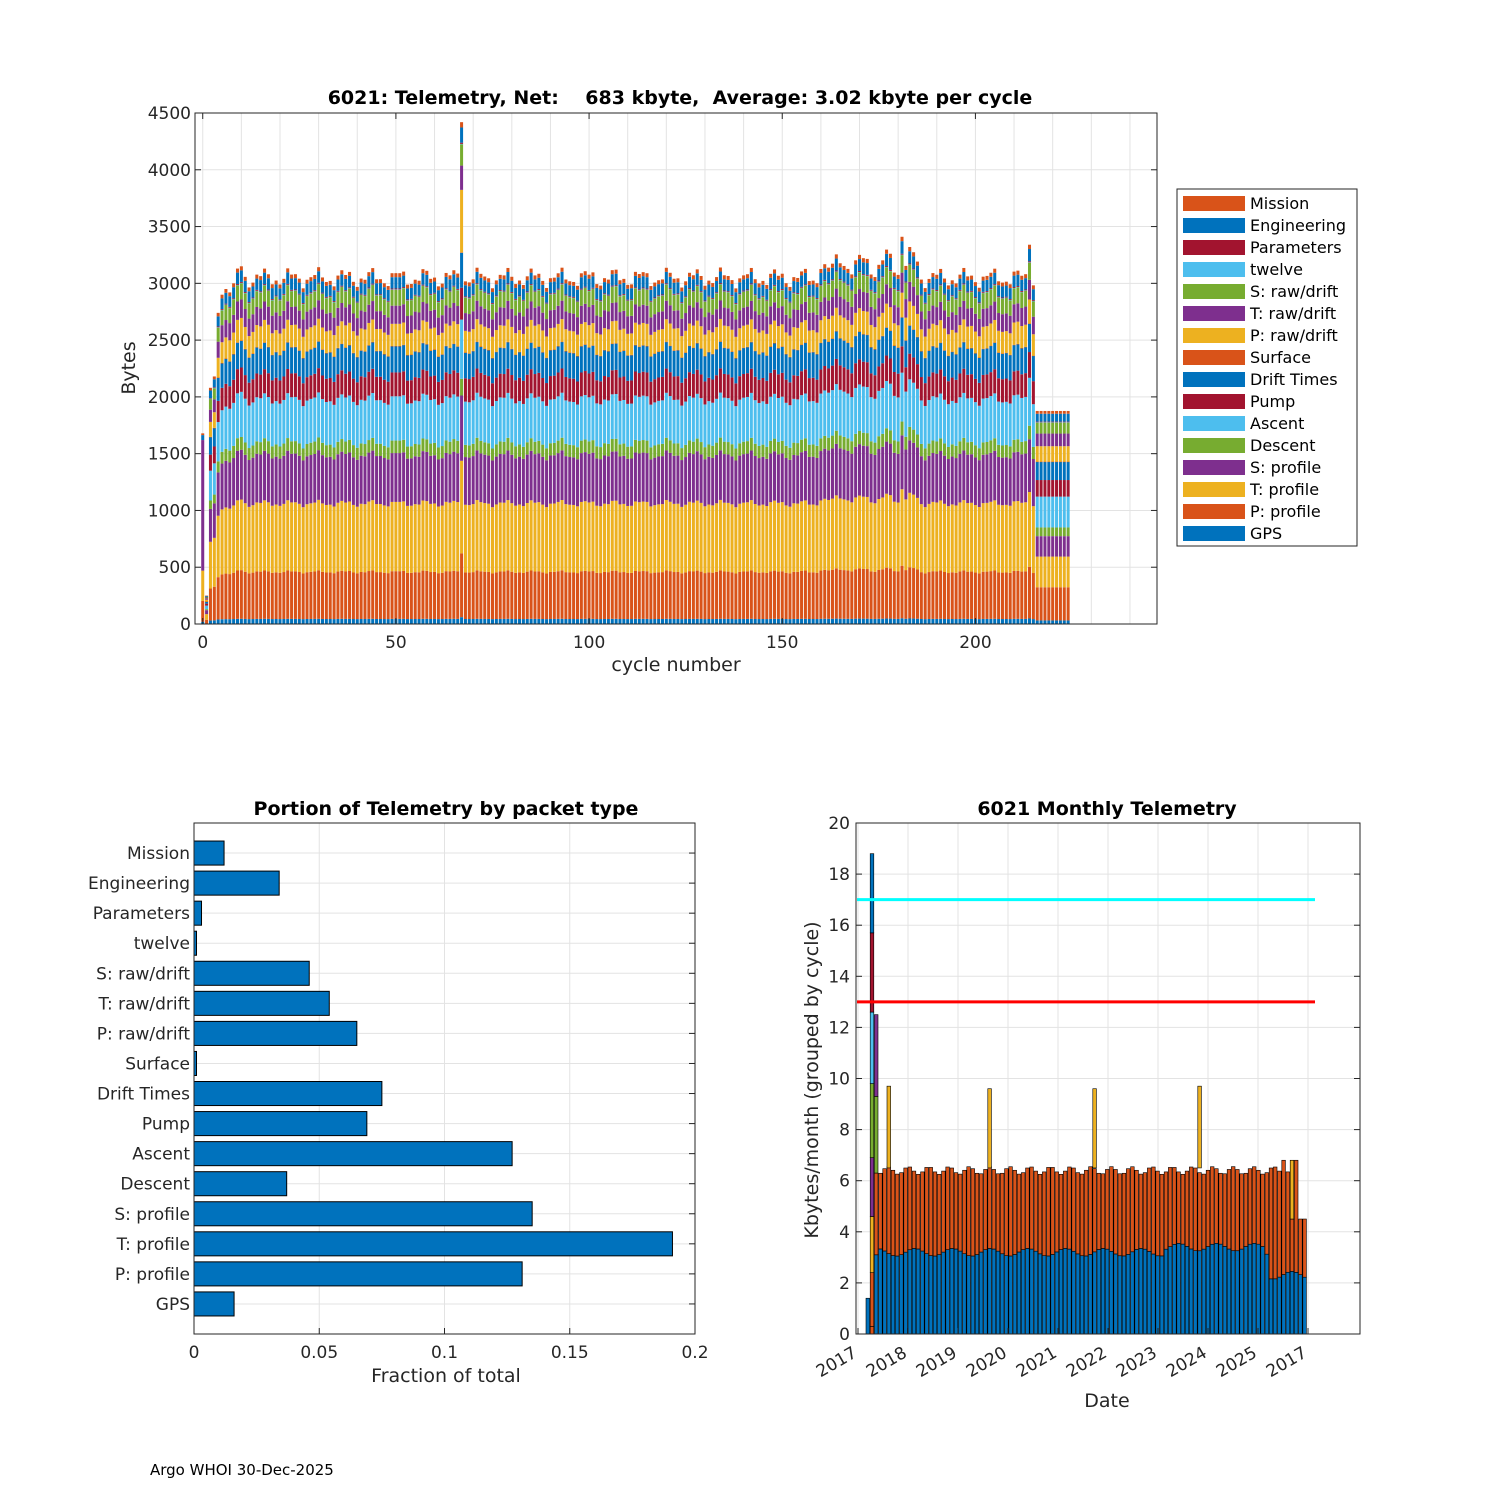  What do you see at coordinates (1283, 445) in the screenshot?
I see `top-legend-label: Descent` at bounding box center [1283, 445].